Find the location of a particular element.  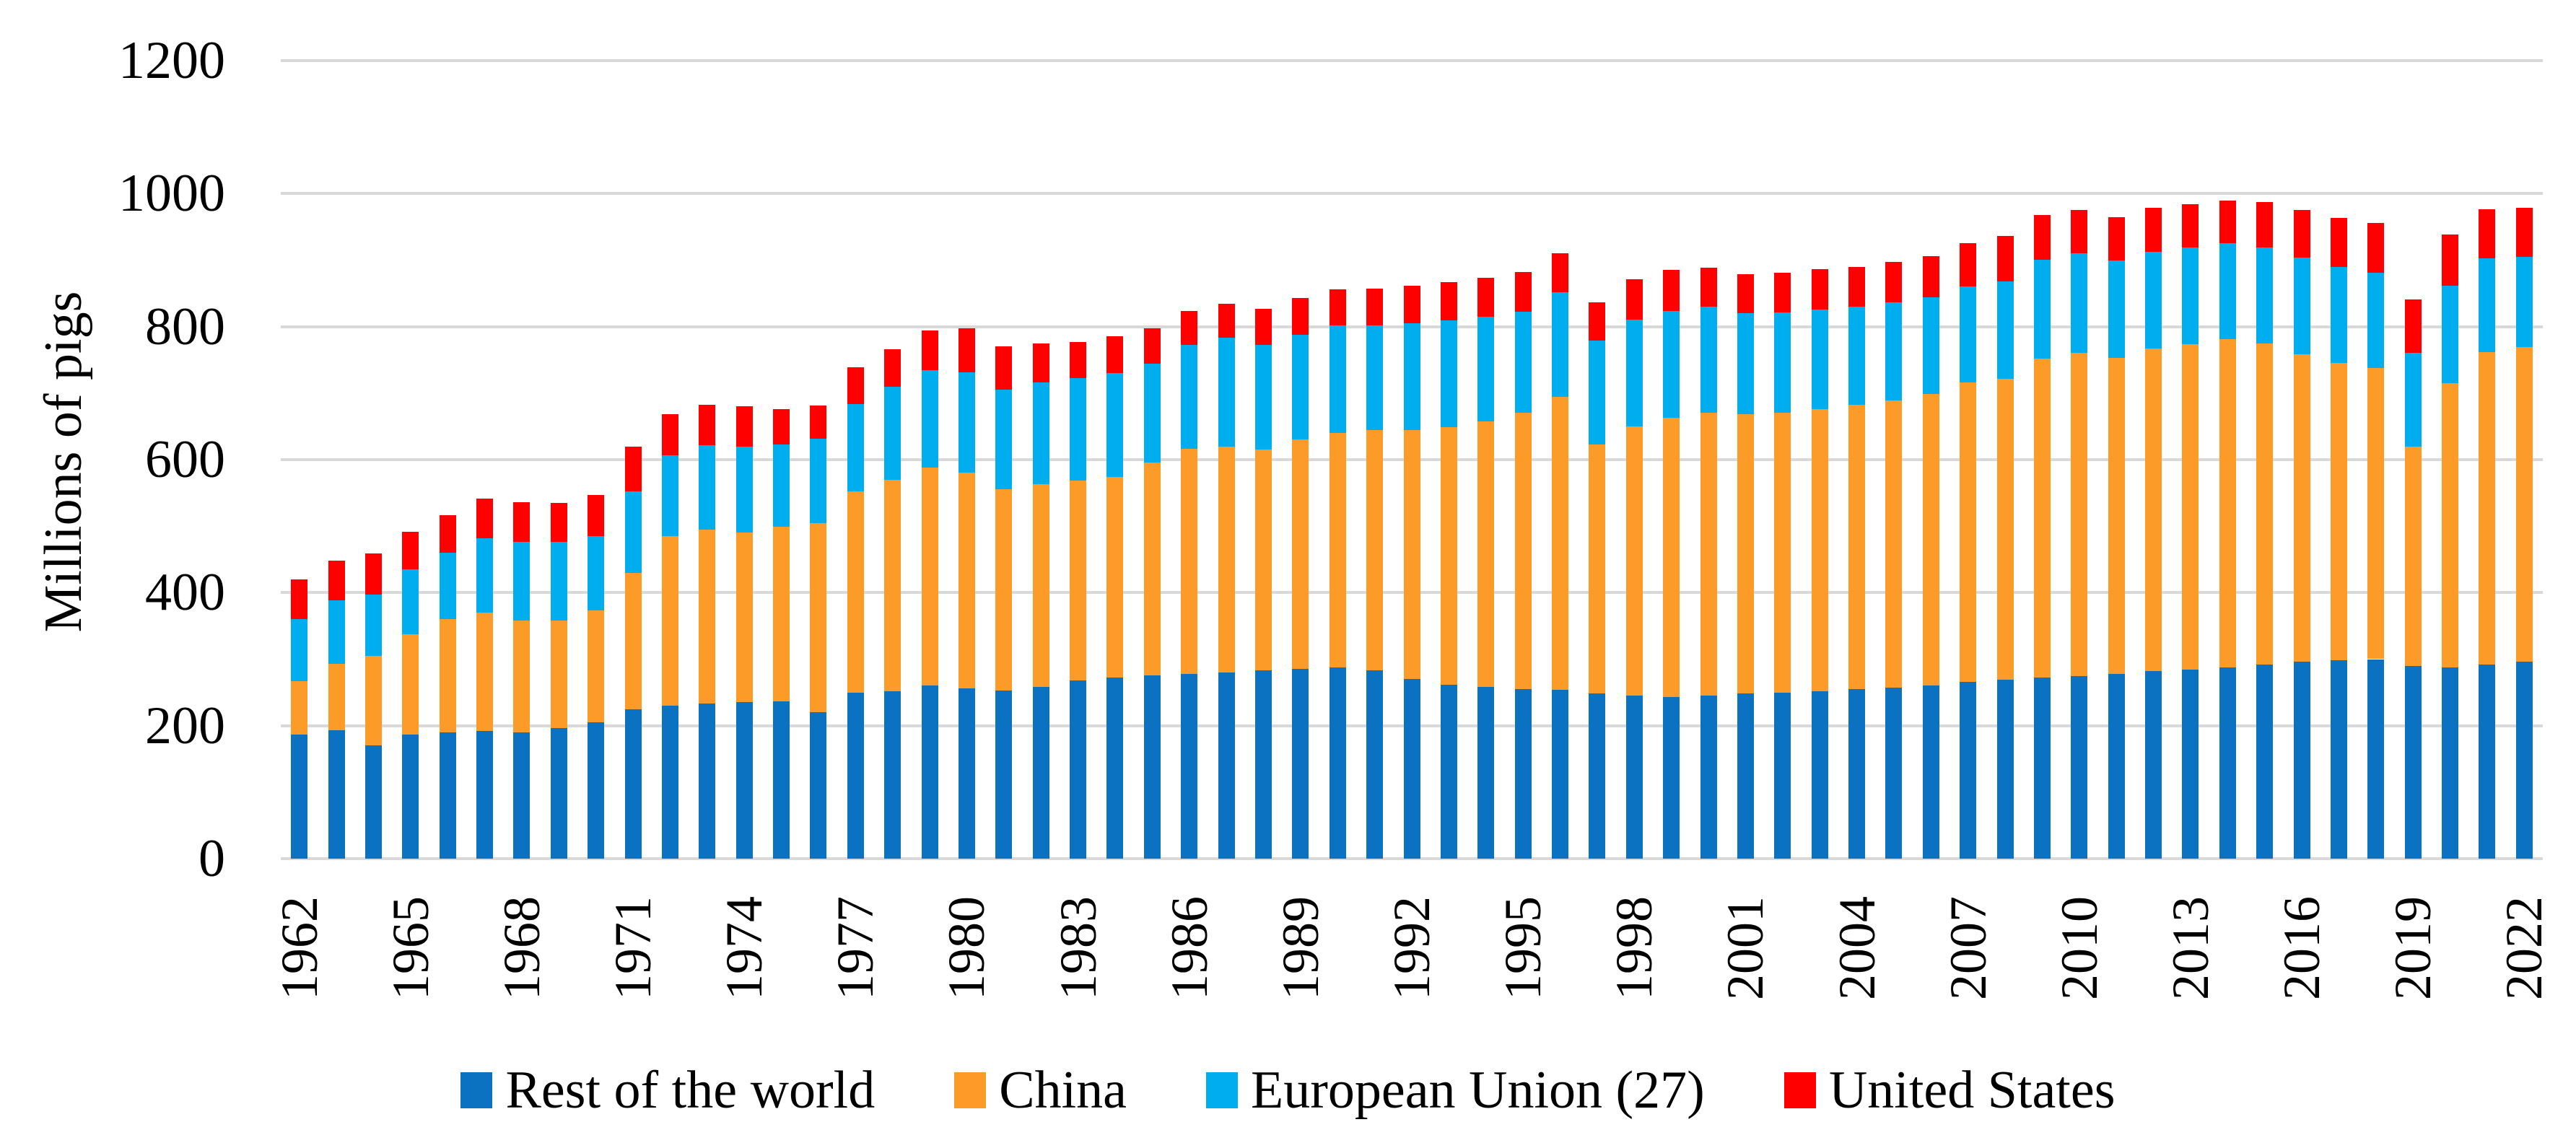

bar-segment-china-2005 is located at coordinates (1894, 544).